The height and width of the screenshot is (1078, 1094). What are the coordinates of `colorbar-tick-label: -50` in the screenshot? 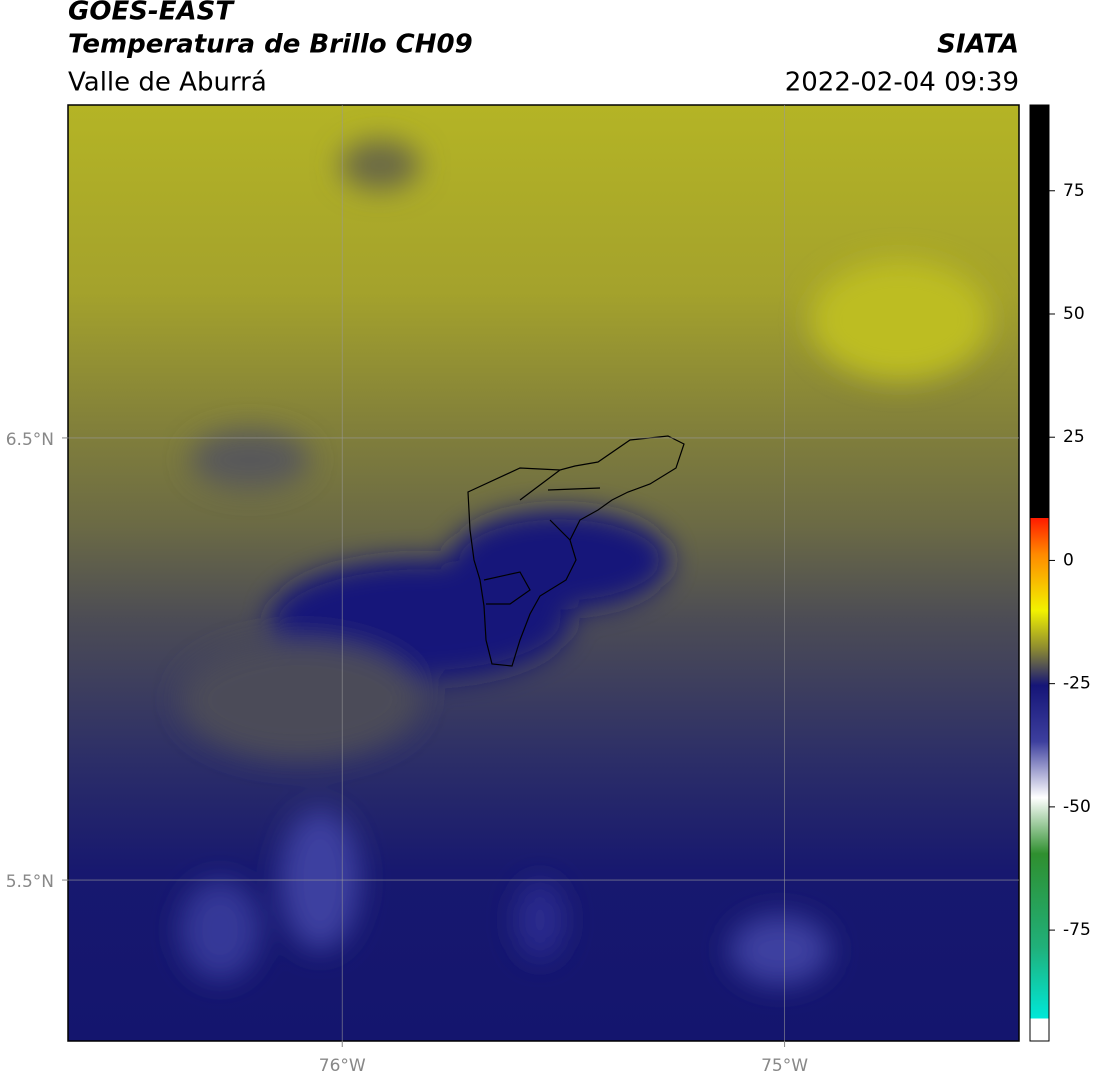 It's located at (1077, 807).